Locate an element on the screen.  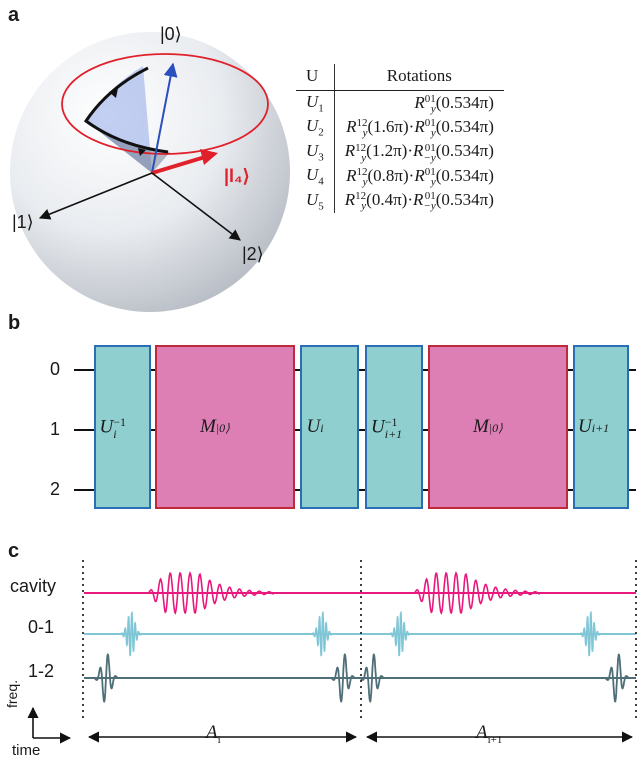
table-cell-u: U4 is located at coordinates (315, 176).